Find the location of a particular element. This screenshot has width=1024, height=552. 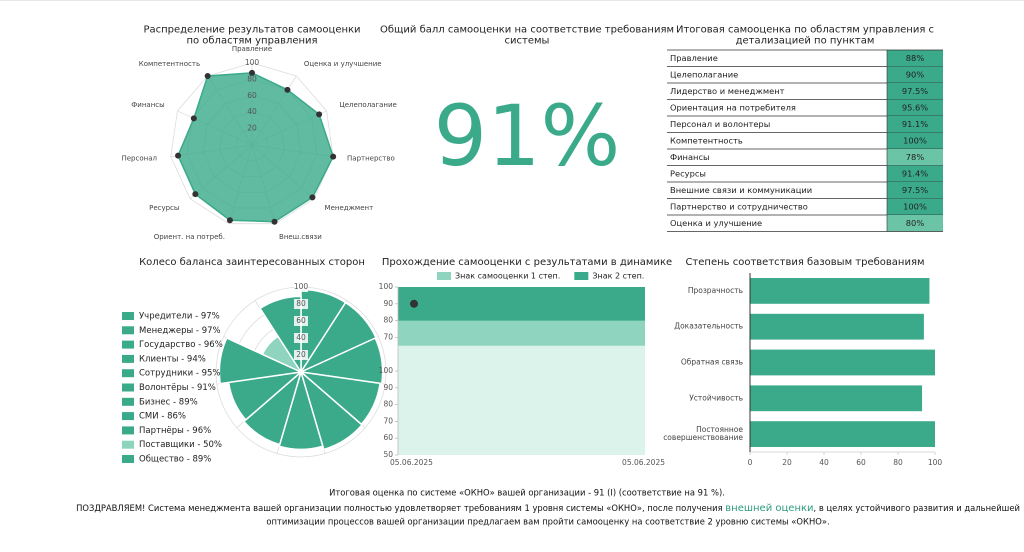

axis-label: Ресурсы is located at coordinates (164, 208).